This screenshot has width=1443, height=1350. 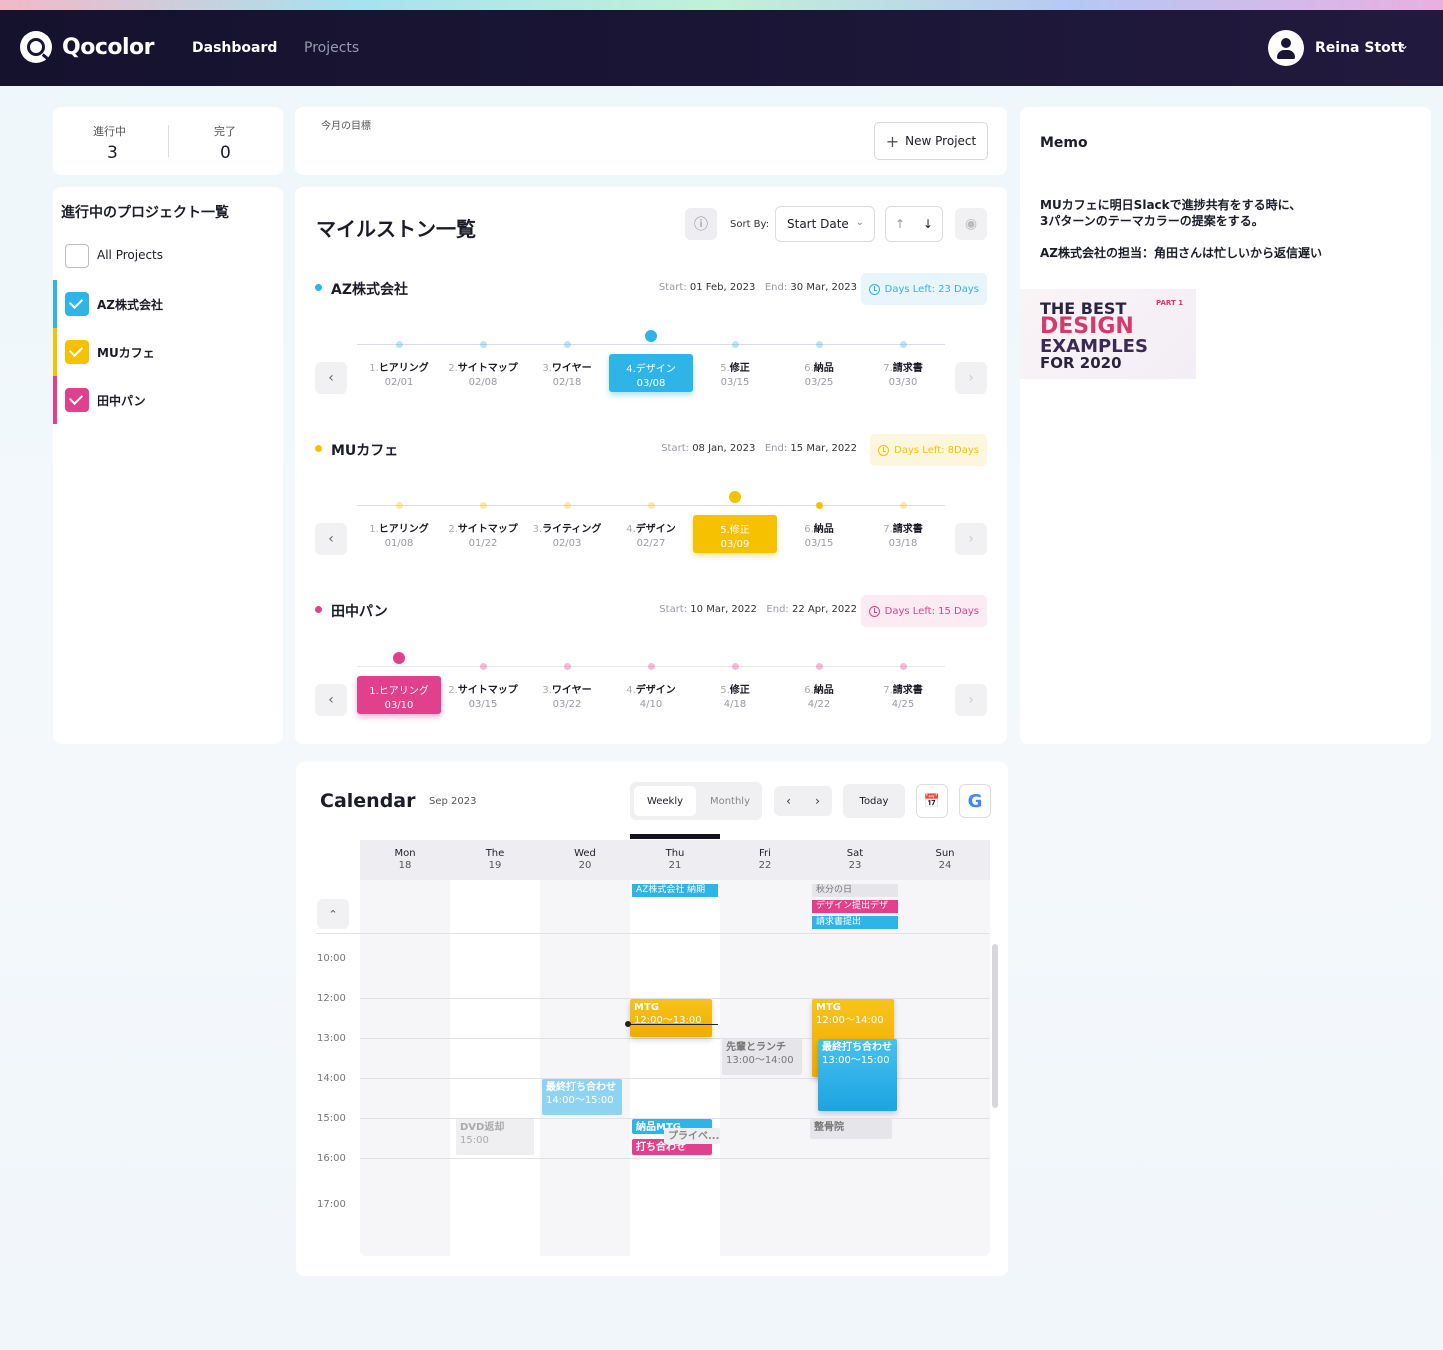 What do you see at coordinates (1081, 363) in the screenshot?
I see `image-text: FOR 2020` at bounding box center [1081, 363].